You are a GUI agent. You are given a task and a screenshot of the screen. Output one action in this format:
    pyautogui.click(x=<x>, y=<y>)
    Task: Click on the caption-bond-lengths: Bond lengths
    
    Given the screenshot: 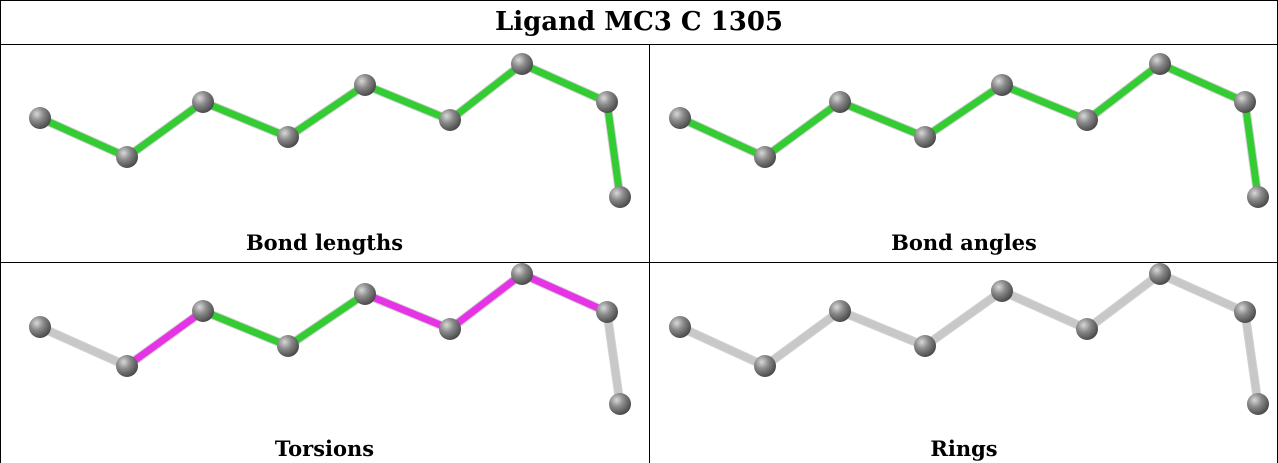 What is the action you would take?
    pyautogui.click(x=324, y=242)
    